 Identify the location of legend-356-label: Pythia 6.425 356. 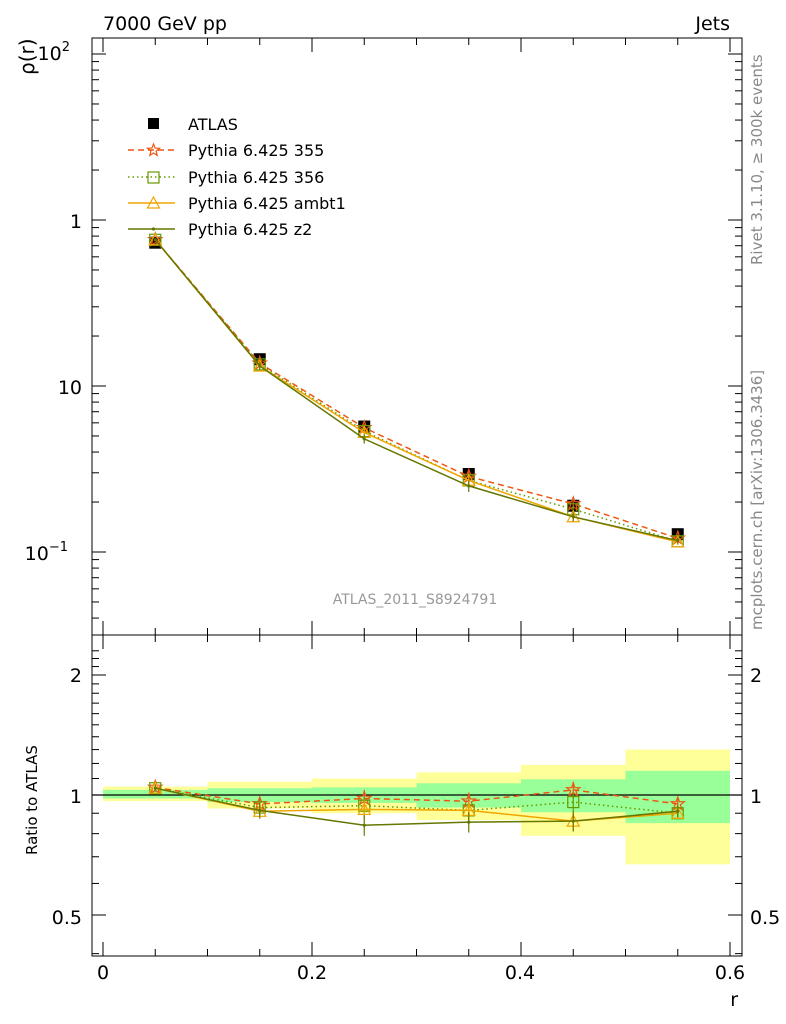
(256, 177).